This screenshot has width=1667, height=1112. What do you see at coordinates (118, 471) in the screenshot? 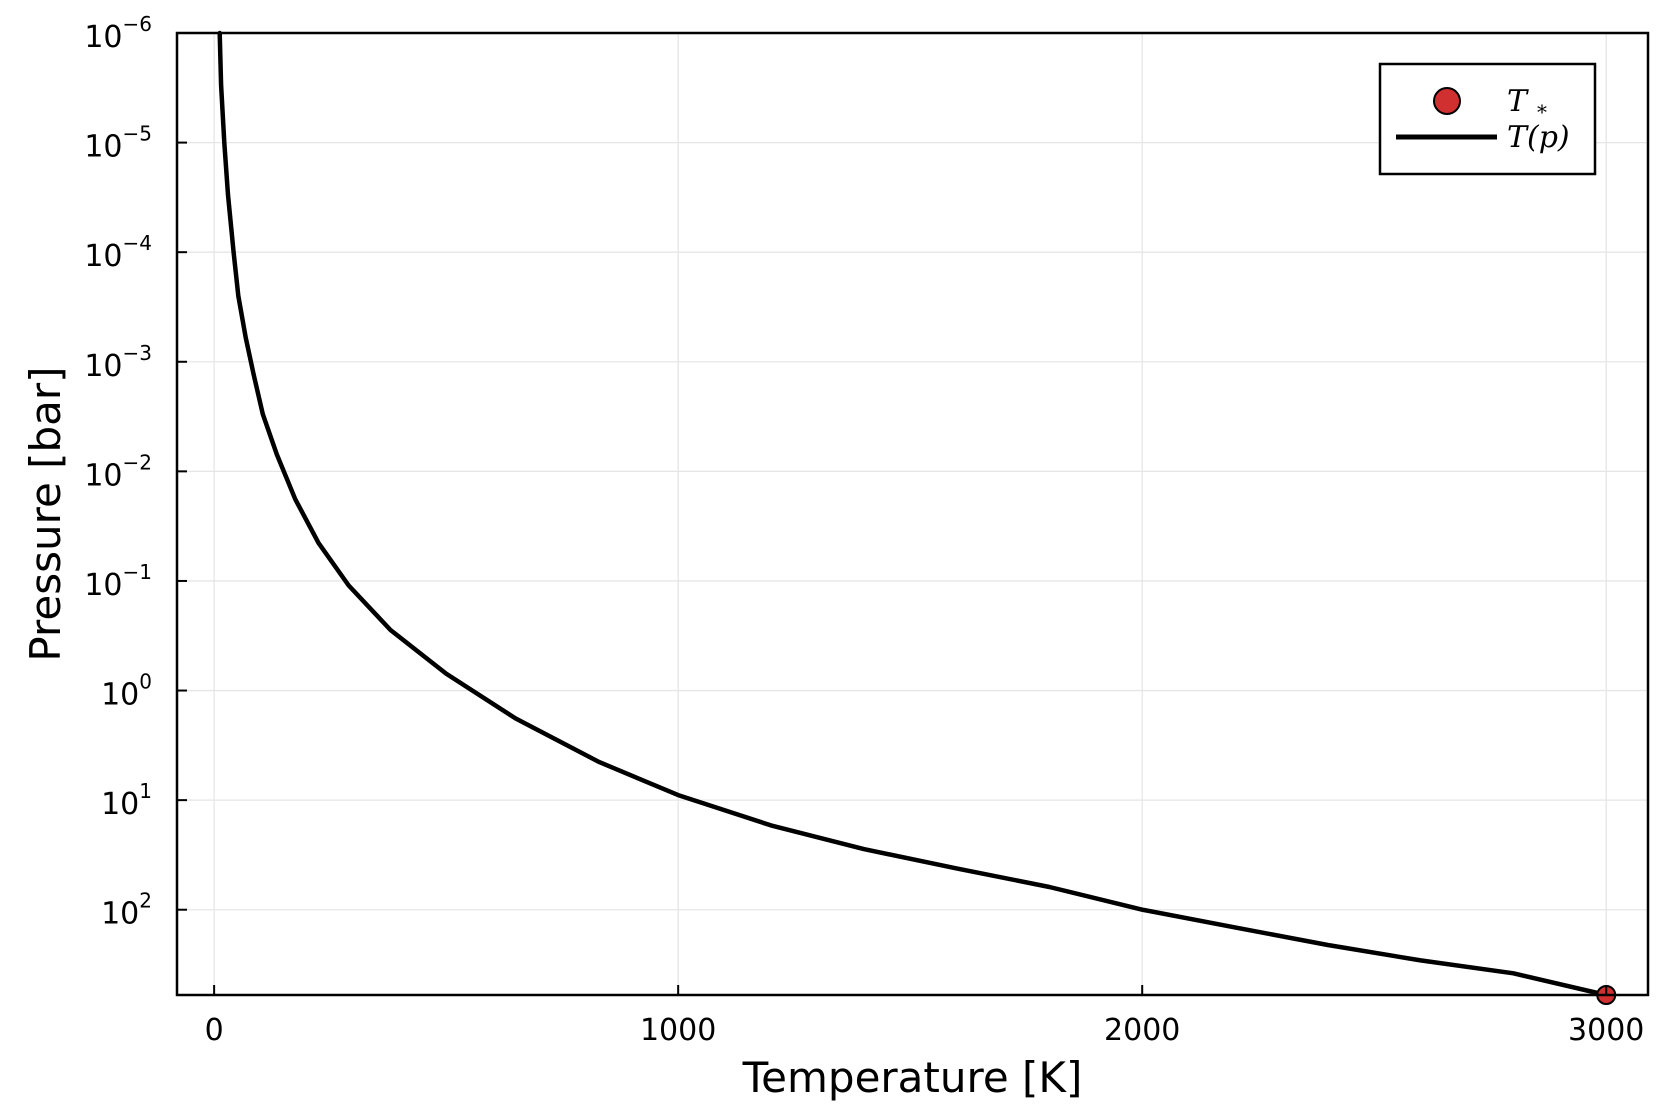
I see `y-tick-label: 10⁻²` at bounding box center [118, 471].